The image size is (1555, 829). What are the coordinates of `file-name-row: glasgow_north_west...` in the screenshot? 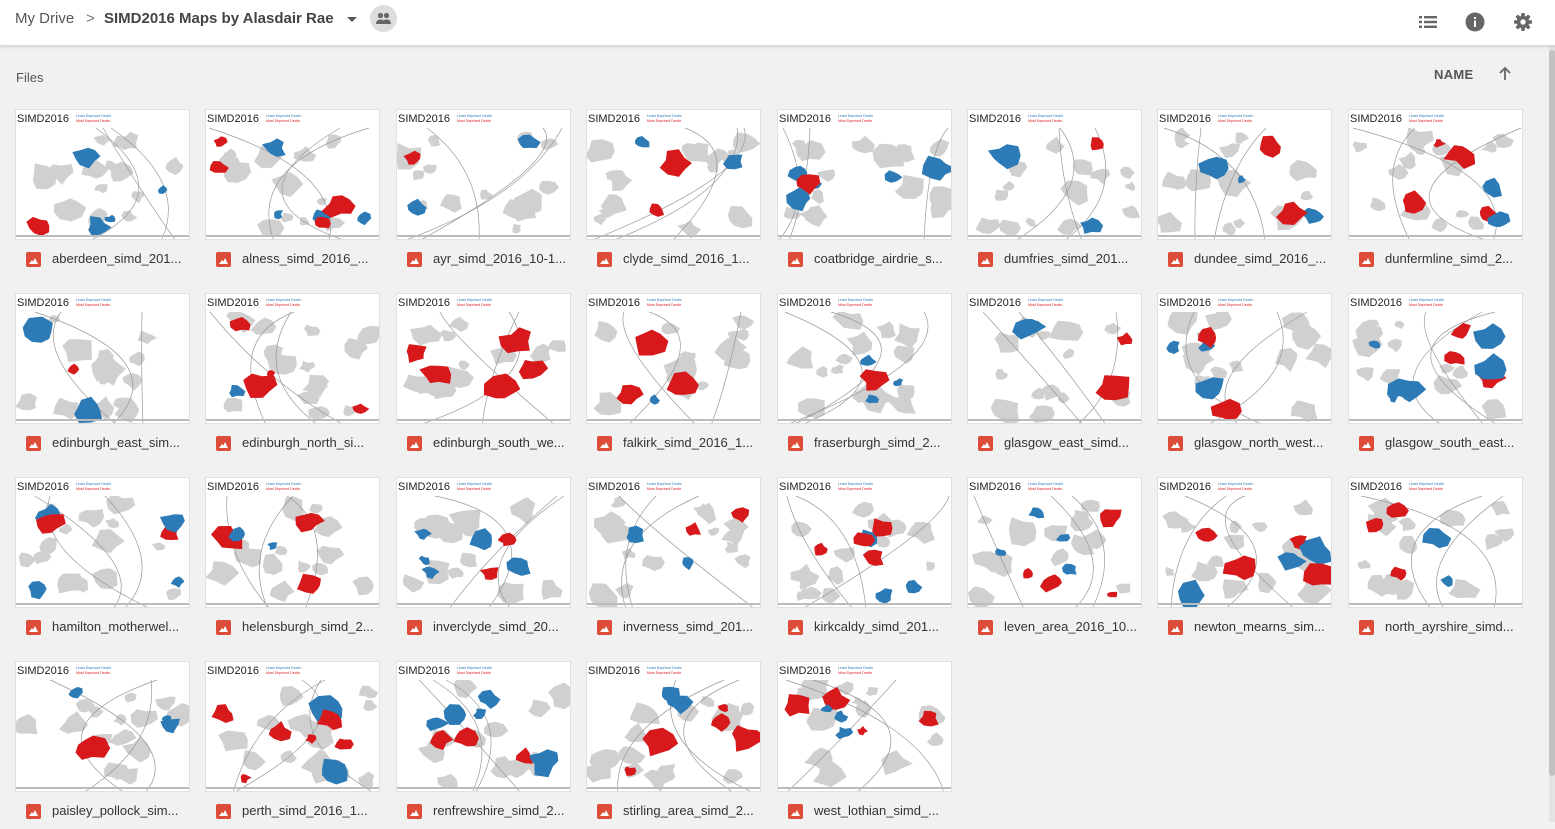 It's located at (1244, 442).